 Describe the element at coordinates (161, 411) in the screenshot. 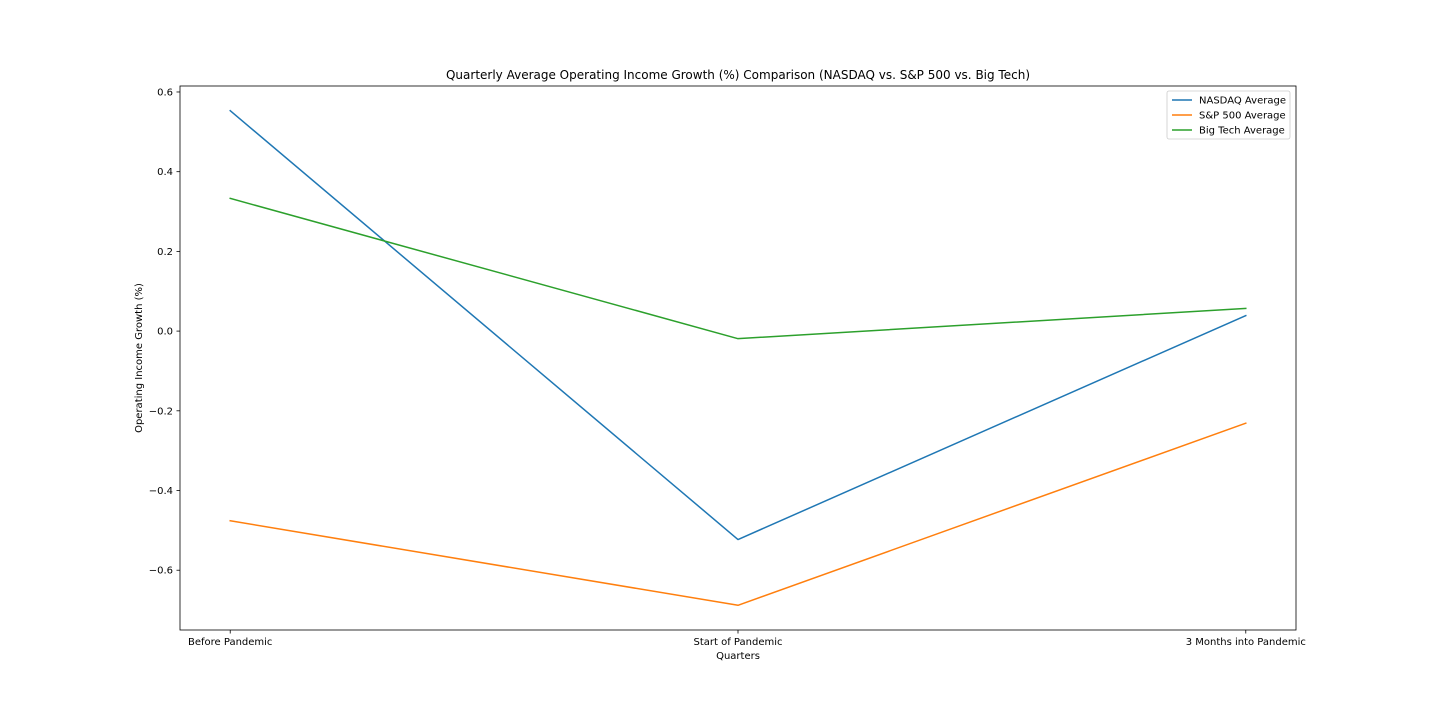

I see `y-tick-label: −0.2` at that location.